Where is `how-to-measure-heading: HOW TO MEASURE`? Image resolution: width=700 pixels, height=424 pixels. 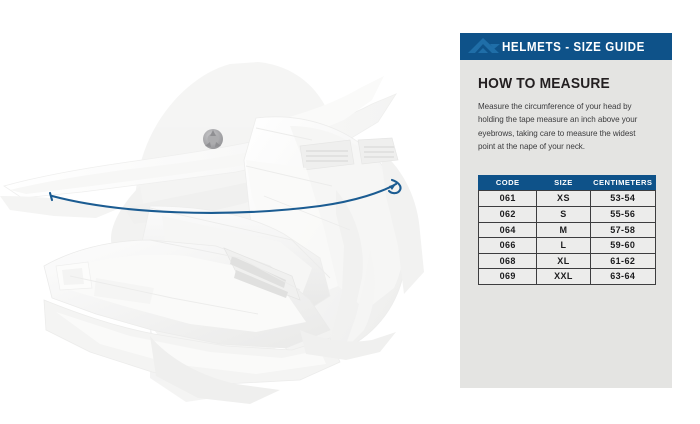 how-to-measure-heading: HOW TO MEASURE is located at coordinates (544, 83).